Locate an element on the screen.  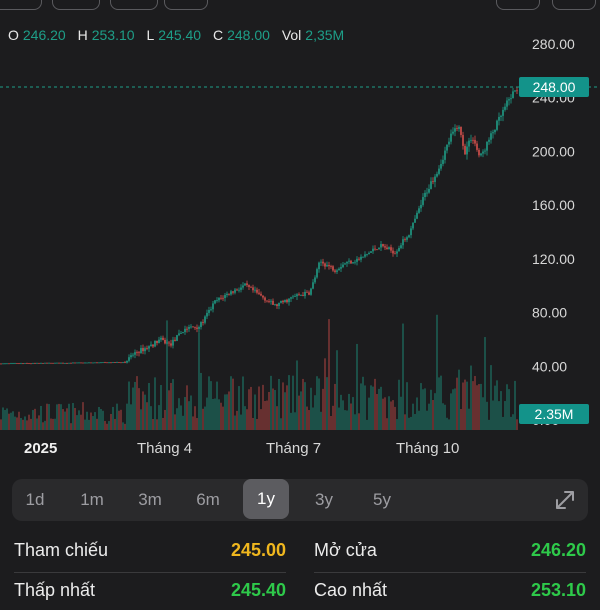
expand-icon is located at coordinates (565, 500).